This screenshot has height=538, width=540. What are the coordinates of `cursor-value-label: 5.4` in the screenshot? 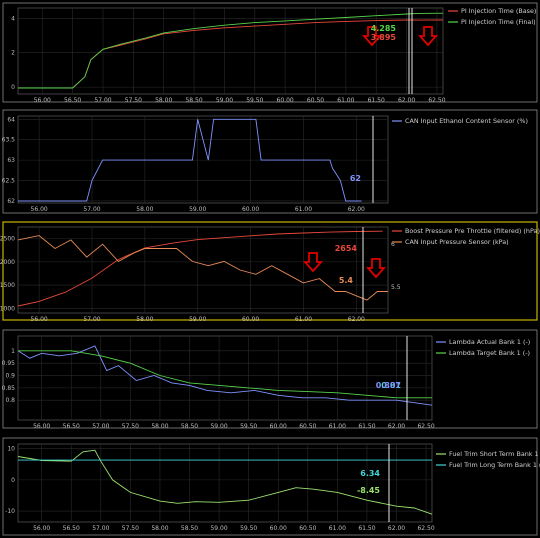 It's located at (346, 280).